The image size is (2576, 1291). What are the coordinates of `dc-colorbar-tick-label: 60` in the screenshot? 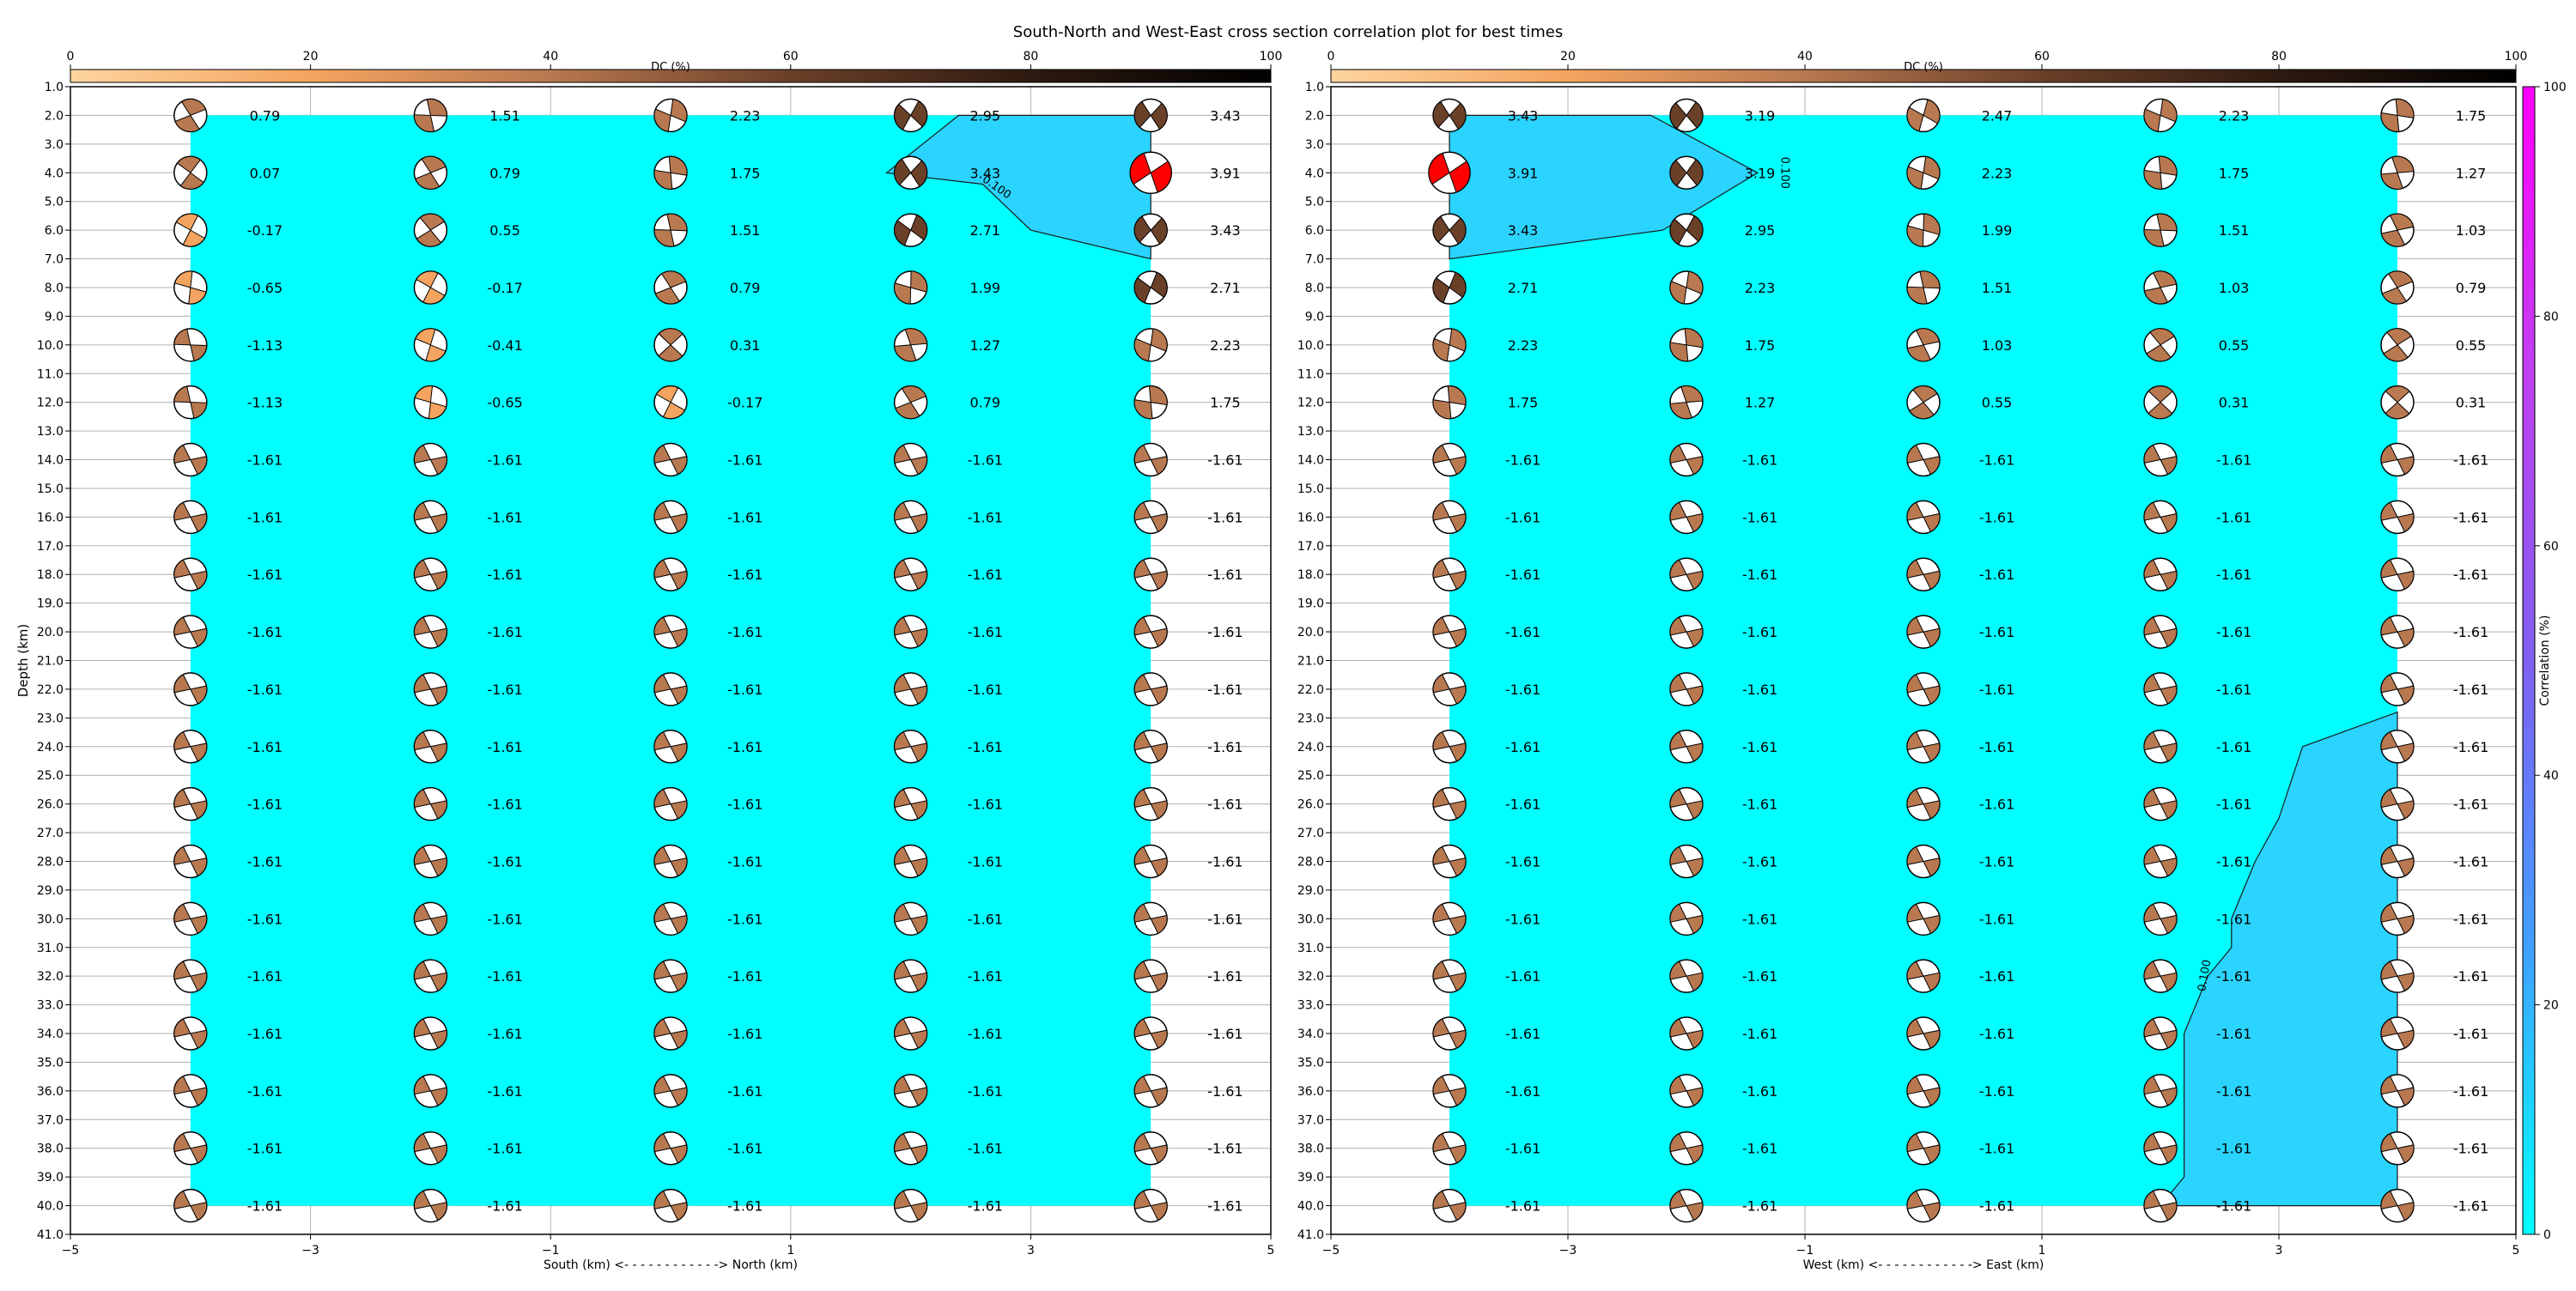 It's located at (791, 57).